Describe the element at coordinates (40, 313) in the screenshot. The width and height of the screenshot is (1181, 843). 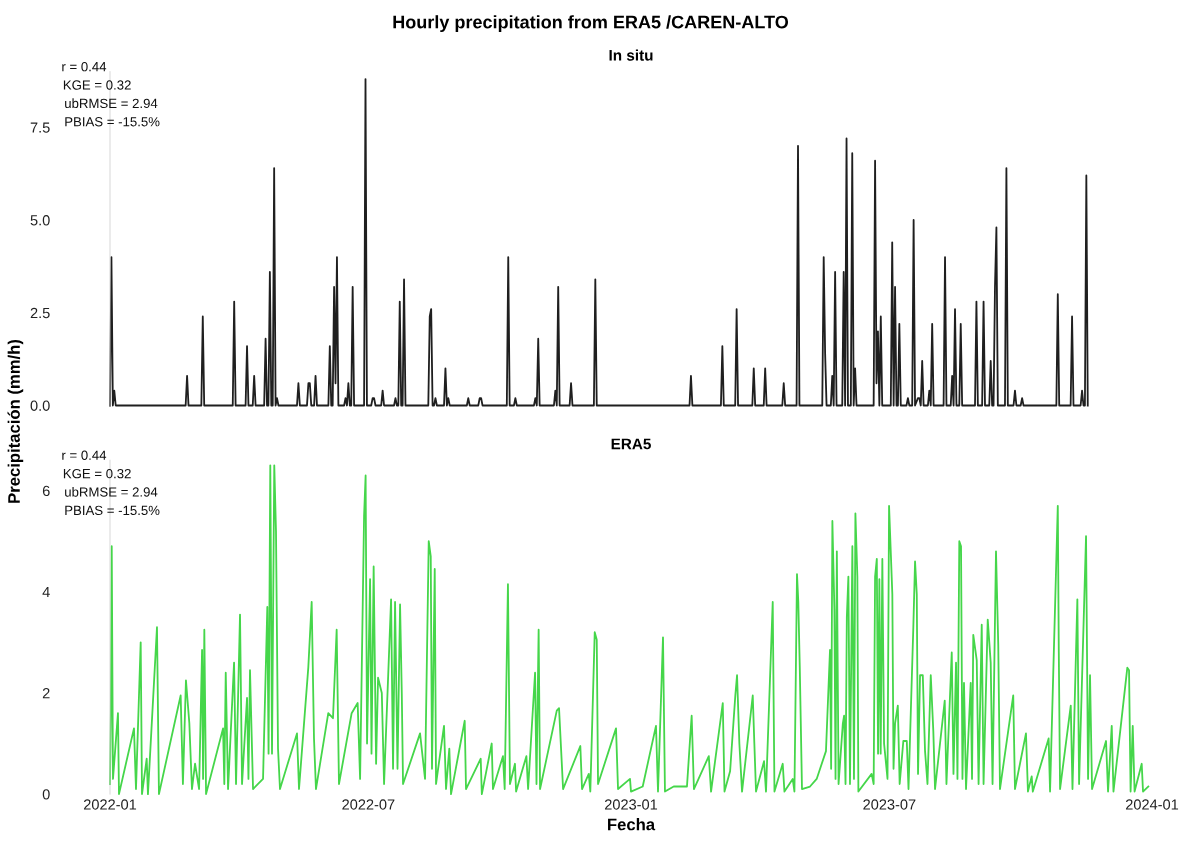
I see `y-tick-label: 2.5` at that location.